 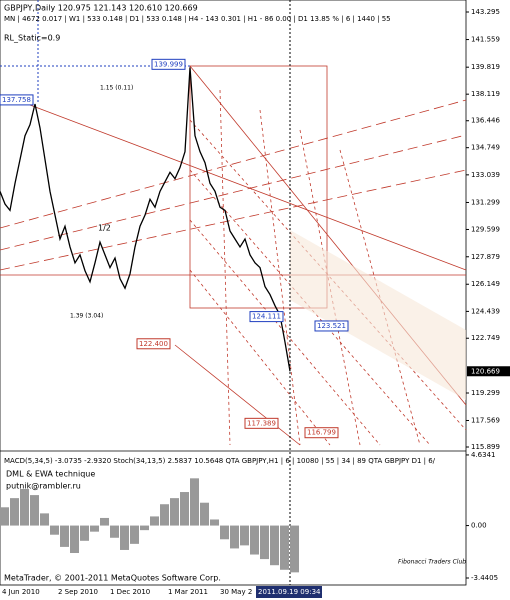 I want to click on y-tick-label: 127.879, so click(x=485, y=257).